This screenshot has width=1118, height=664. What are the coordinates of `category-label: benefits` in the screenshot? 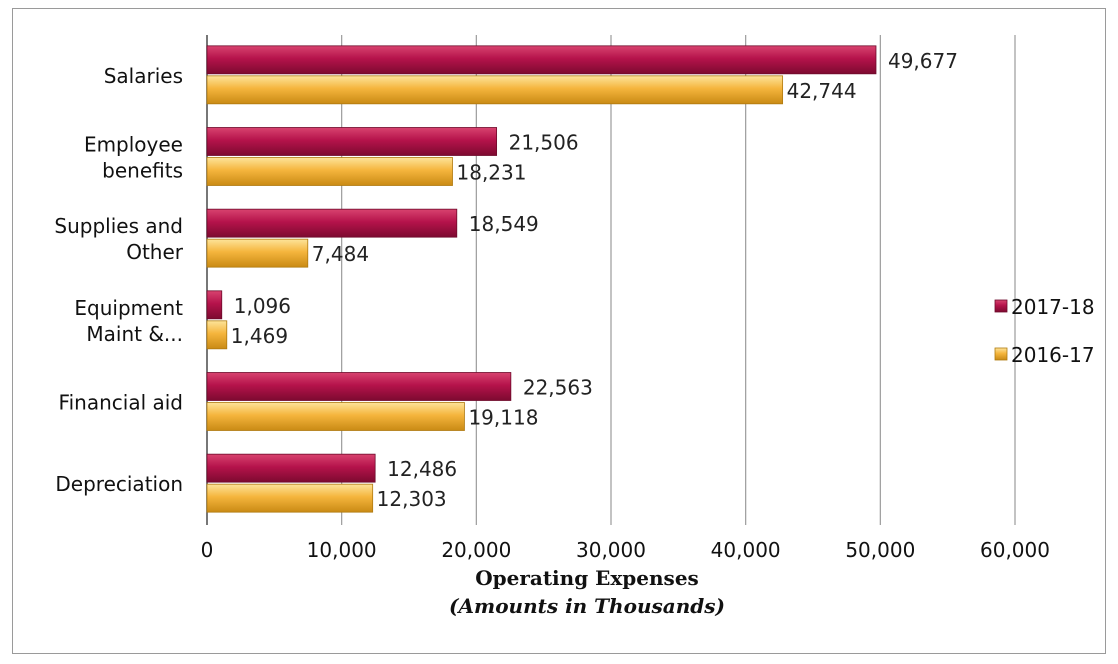 It's located at (142, 171).